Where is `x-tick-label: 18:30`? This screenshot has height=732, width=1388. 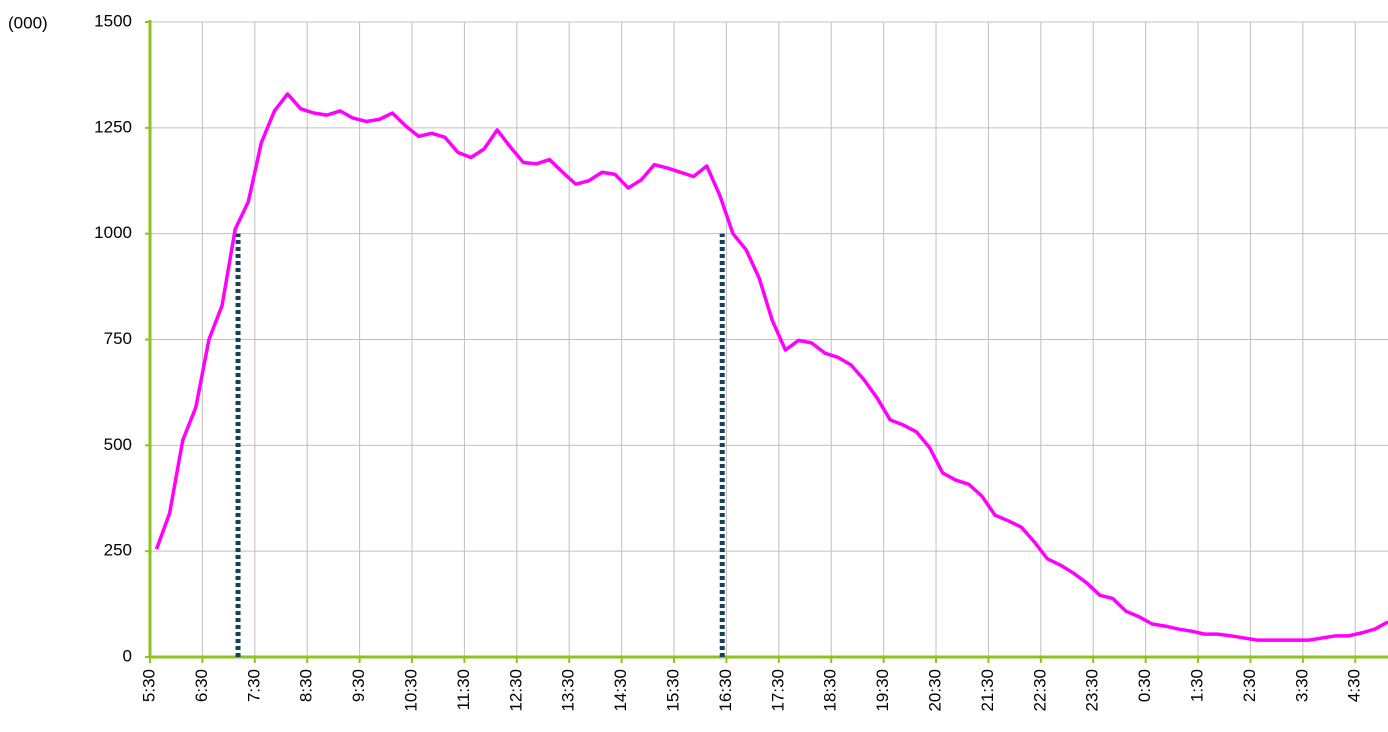 x-tick-label: 18:30 is located at coordinates (830, 690).